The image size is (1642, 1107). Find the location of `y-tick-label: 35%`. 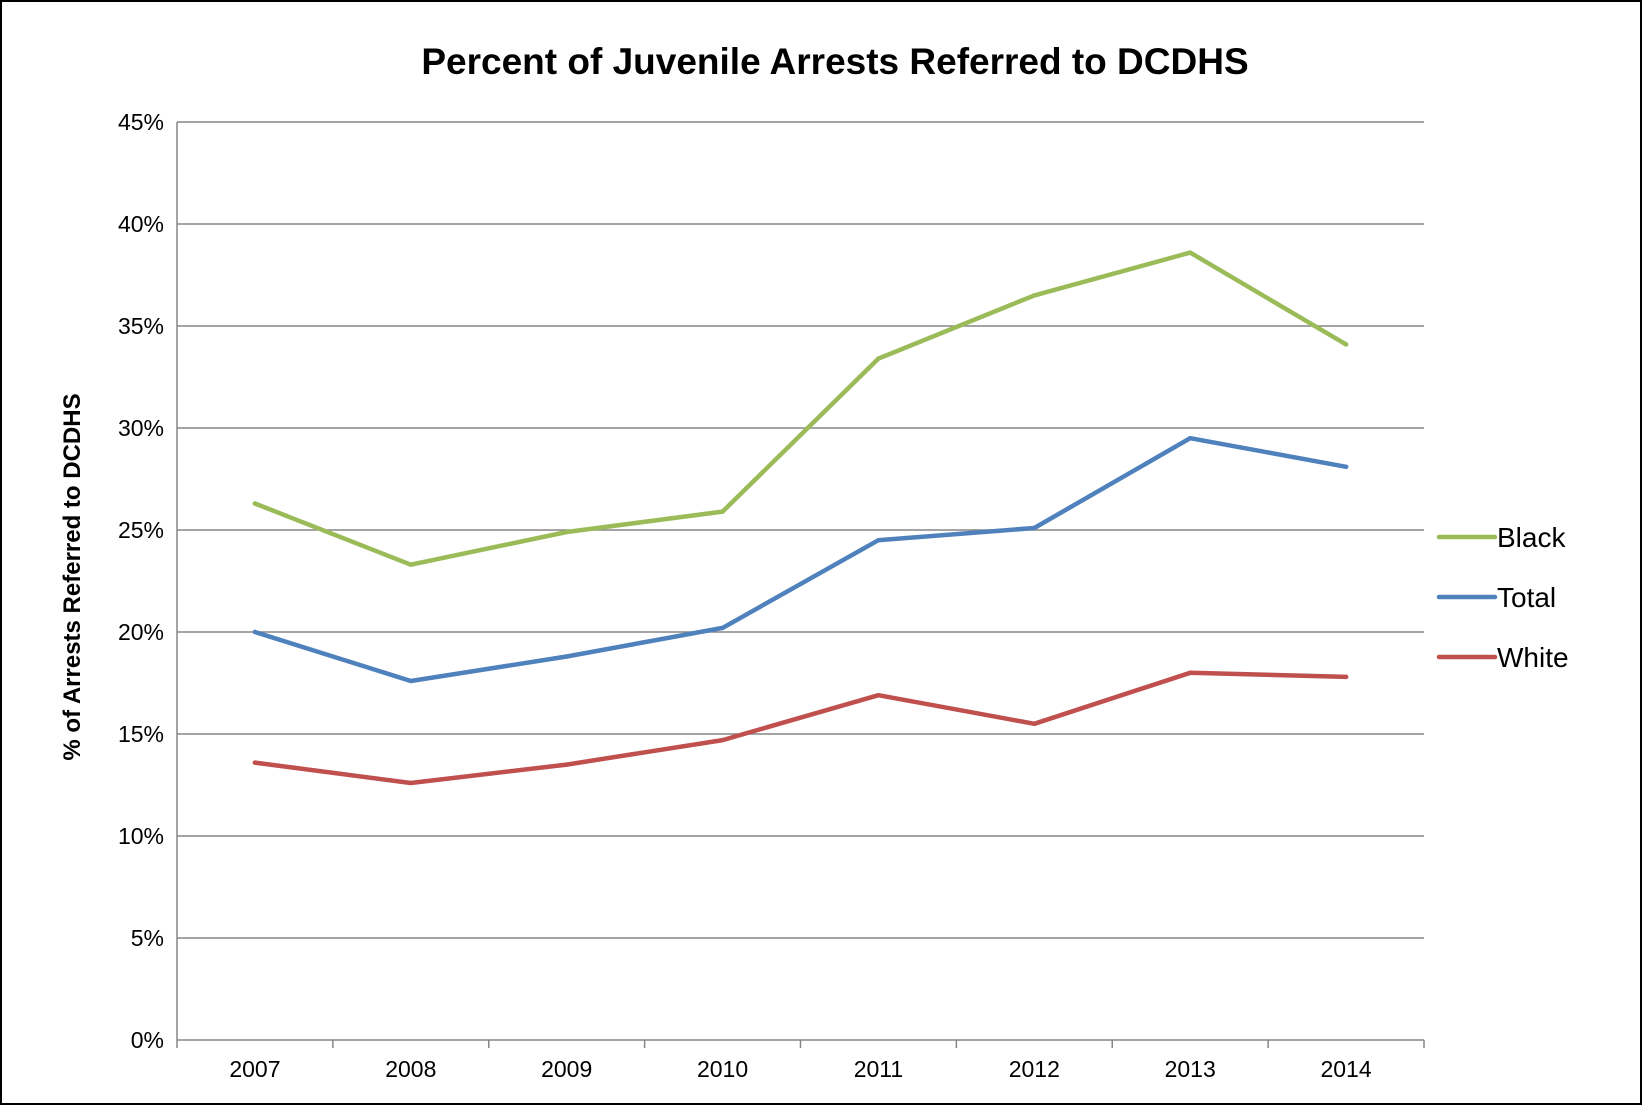

y-tick-label: 35% is located at coordinates (141, 326).